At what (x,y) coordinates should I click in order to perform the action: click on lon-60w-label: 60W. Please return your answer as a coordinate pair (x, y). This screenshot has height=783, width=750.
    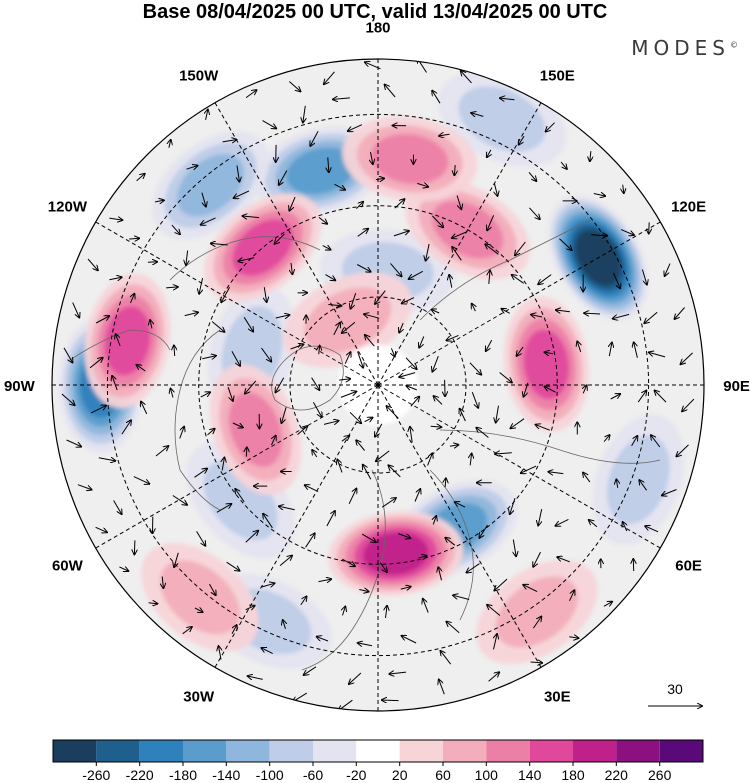
    Looking at the image, I should click on (68, 565).